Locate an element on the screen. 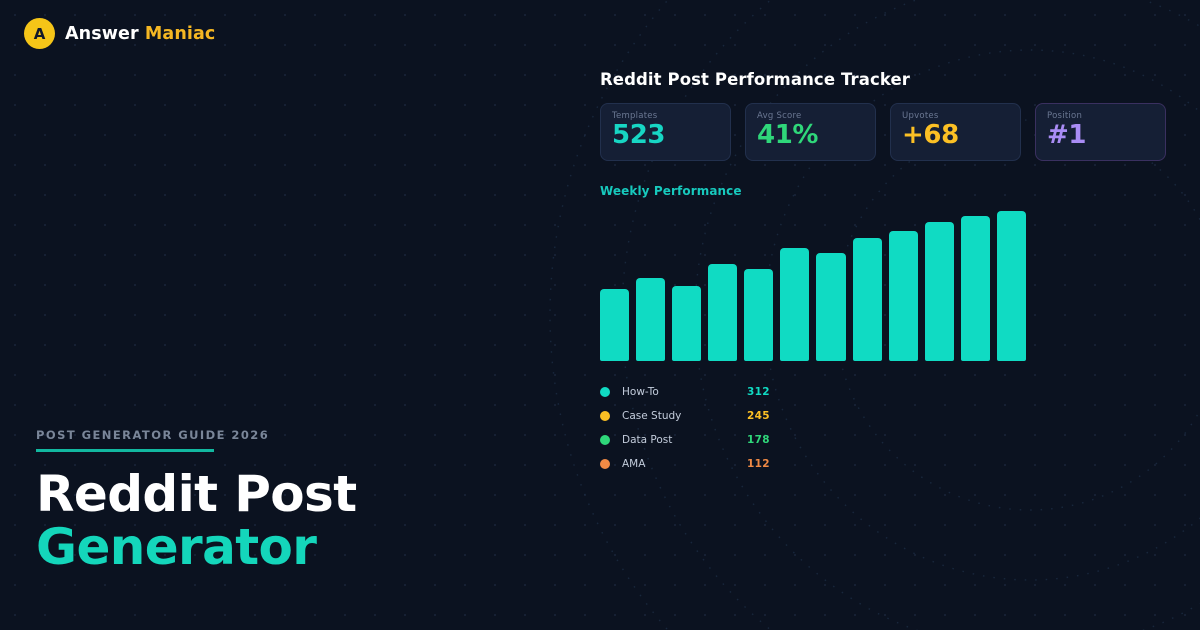  stat-card-position: Position #1 is located at coordinates (1100, 132).